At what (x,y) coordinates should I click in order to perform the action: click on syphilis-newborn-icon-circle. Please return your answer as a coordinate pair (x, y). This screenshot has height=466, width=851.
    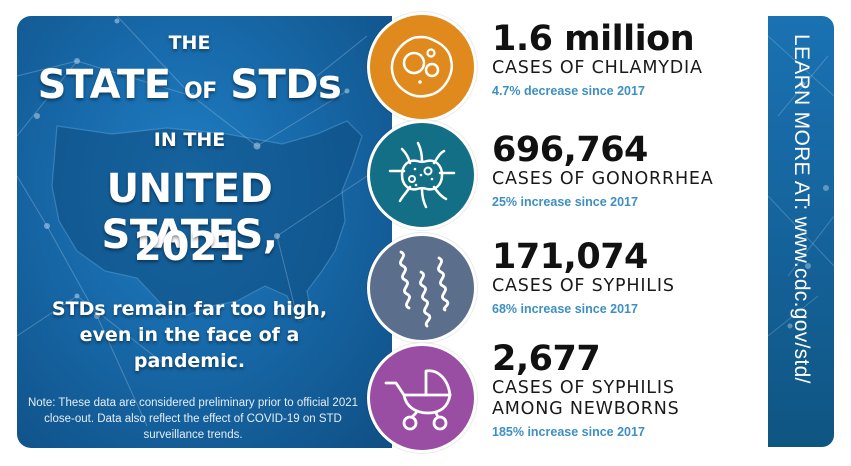
    Looking at the image, I should click on (422, 398).